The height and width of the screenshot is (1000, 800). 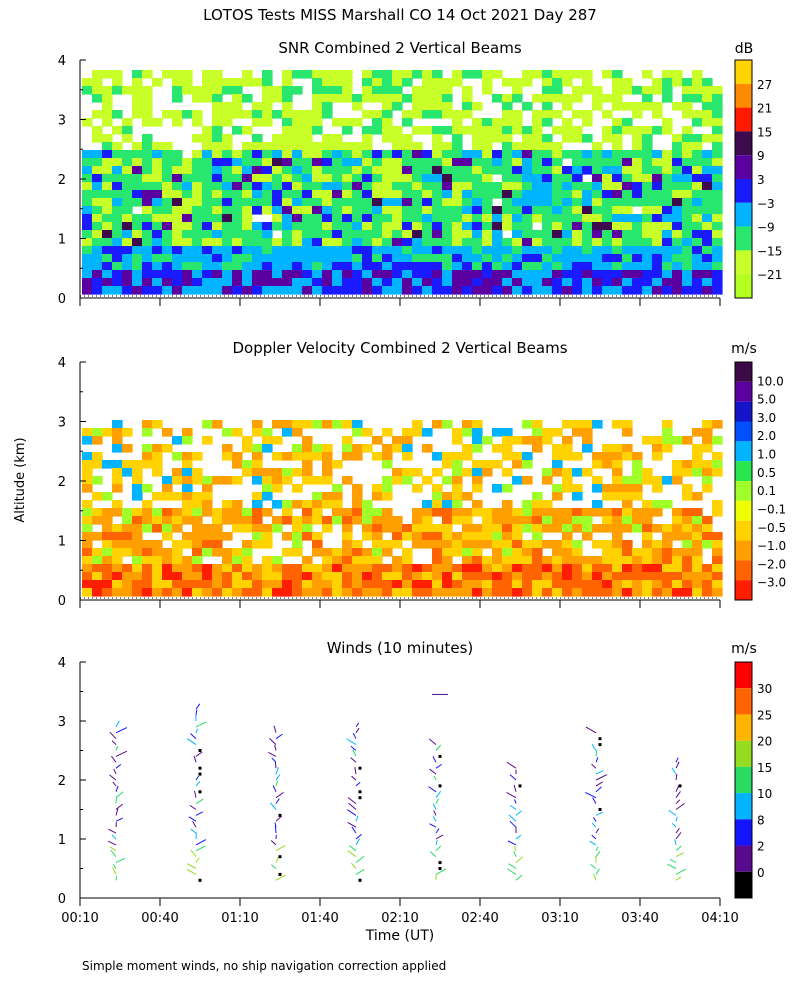 What do you see at coordinates (743, 590) in the screenshot?
I see `colorbar-swatch` at bounding box center [743, 590].